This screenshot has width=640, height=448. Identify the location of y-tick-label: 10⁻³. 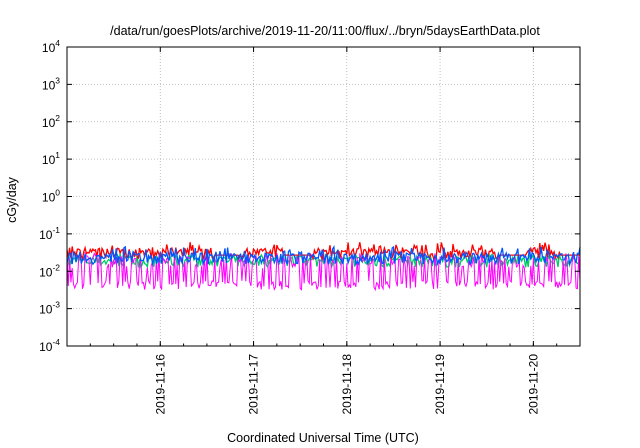
(49, 308).